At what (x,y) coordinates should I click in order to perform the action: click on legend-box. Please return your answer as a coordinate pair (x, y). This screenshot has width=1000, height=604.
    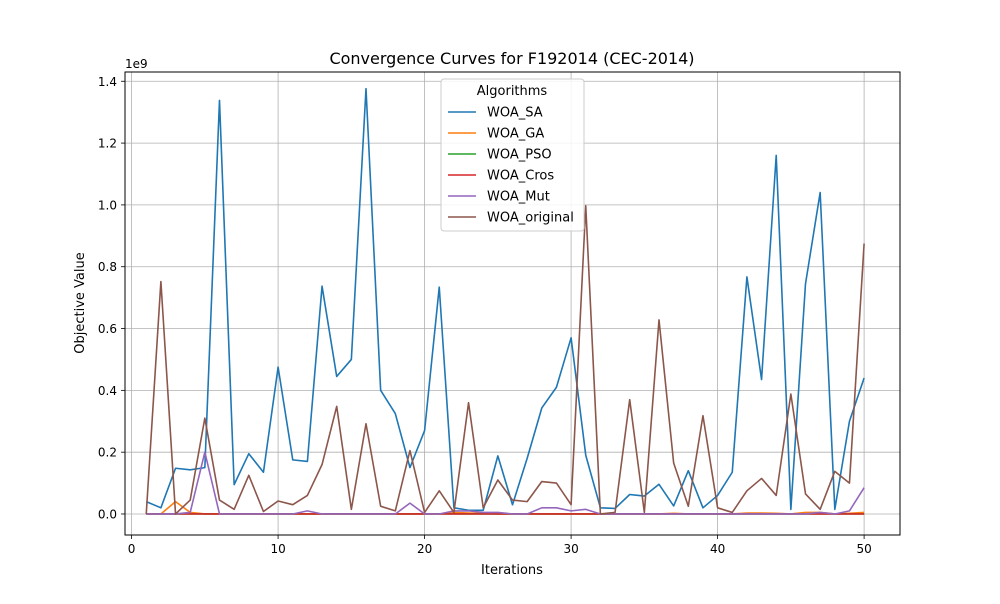
    Looking at the image, I should click on (512, 155).